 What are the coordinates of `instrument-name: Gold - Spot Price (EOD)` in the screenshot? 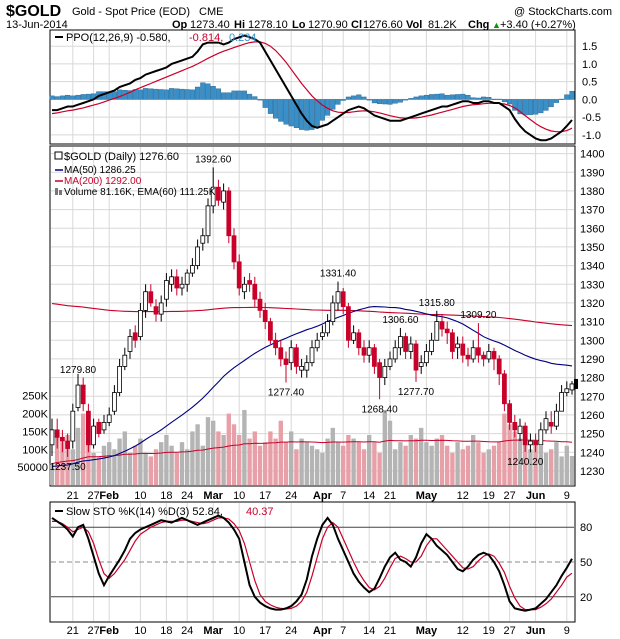 It's located at (131, 12).